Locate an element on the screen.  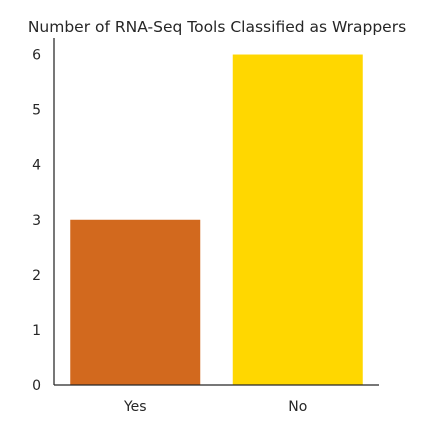
y-tick-label: 1 is located at coordinates (36, 331).